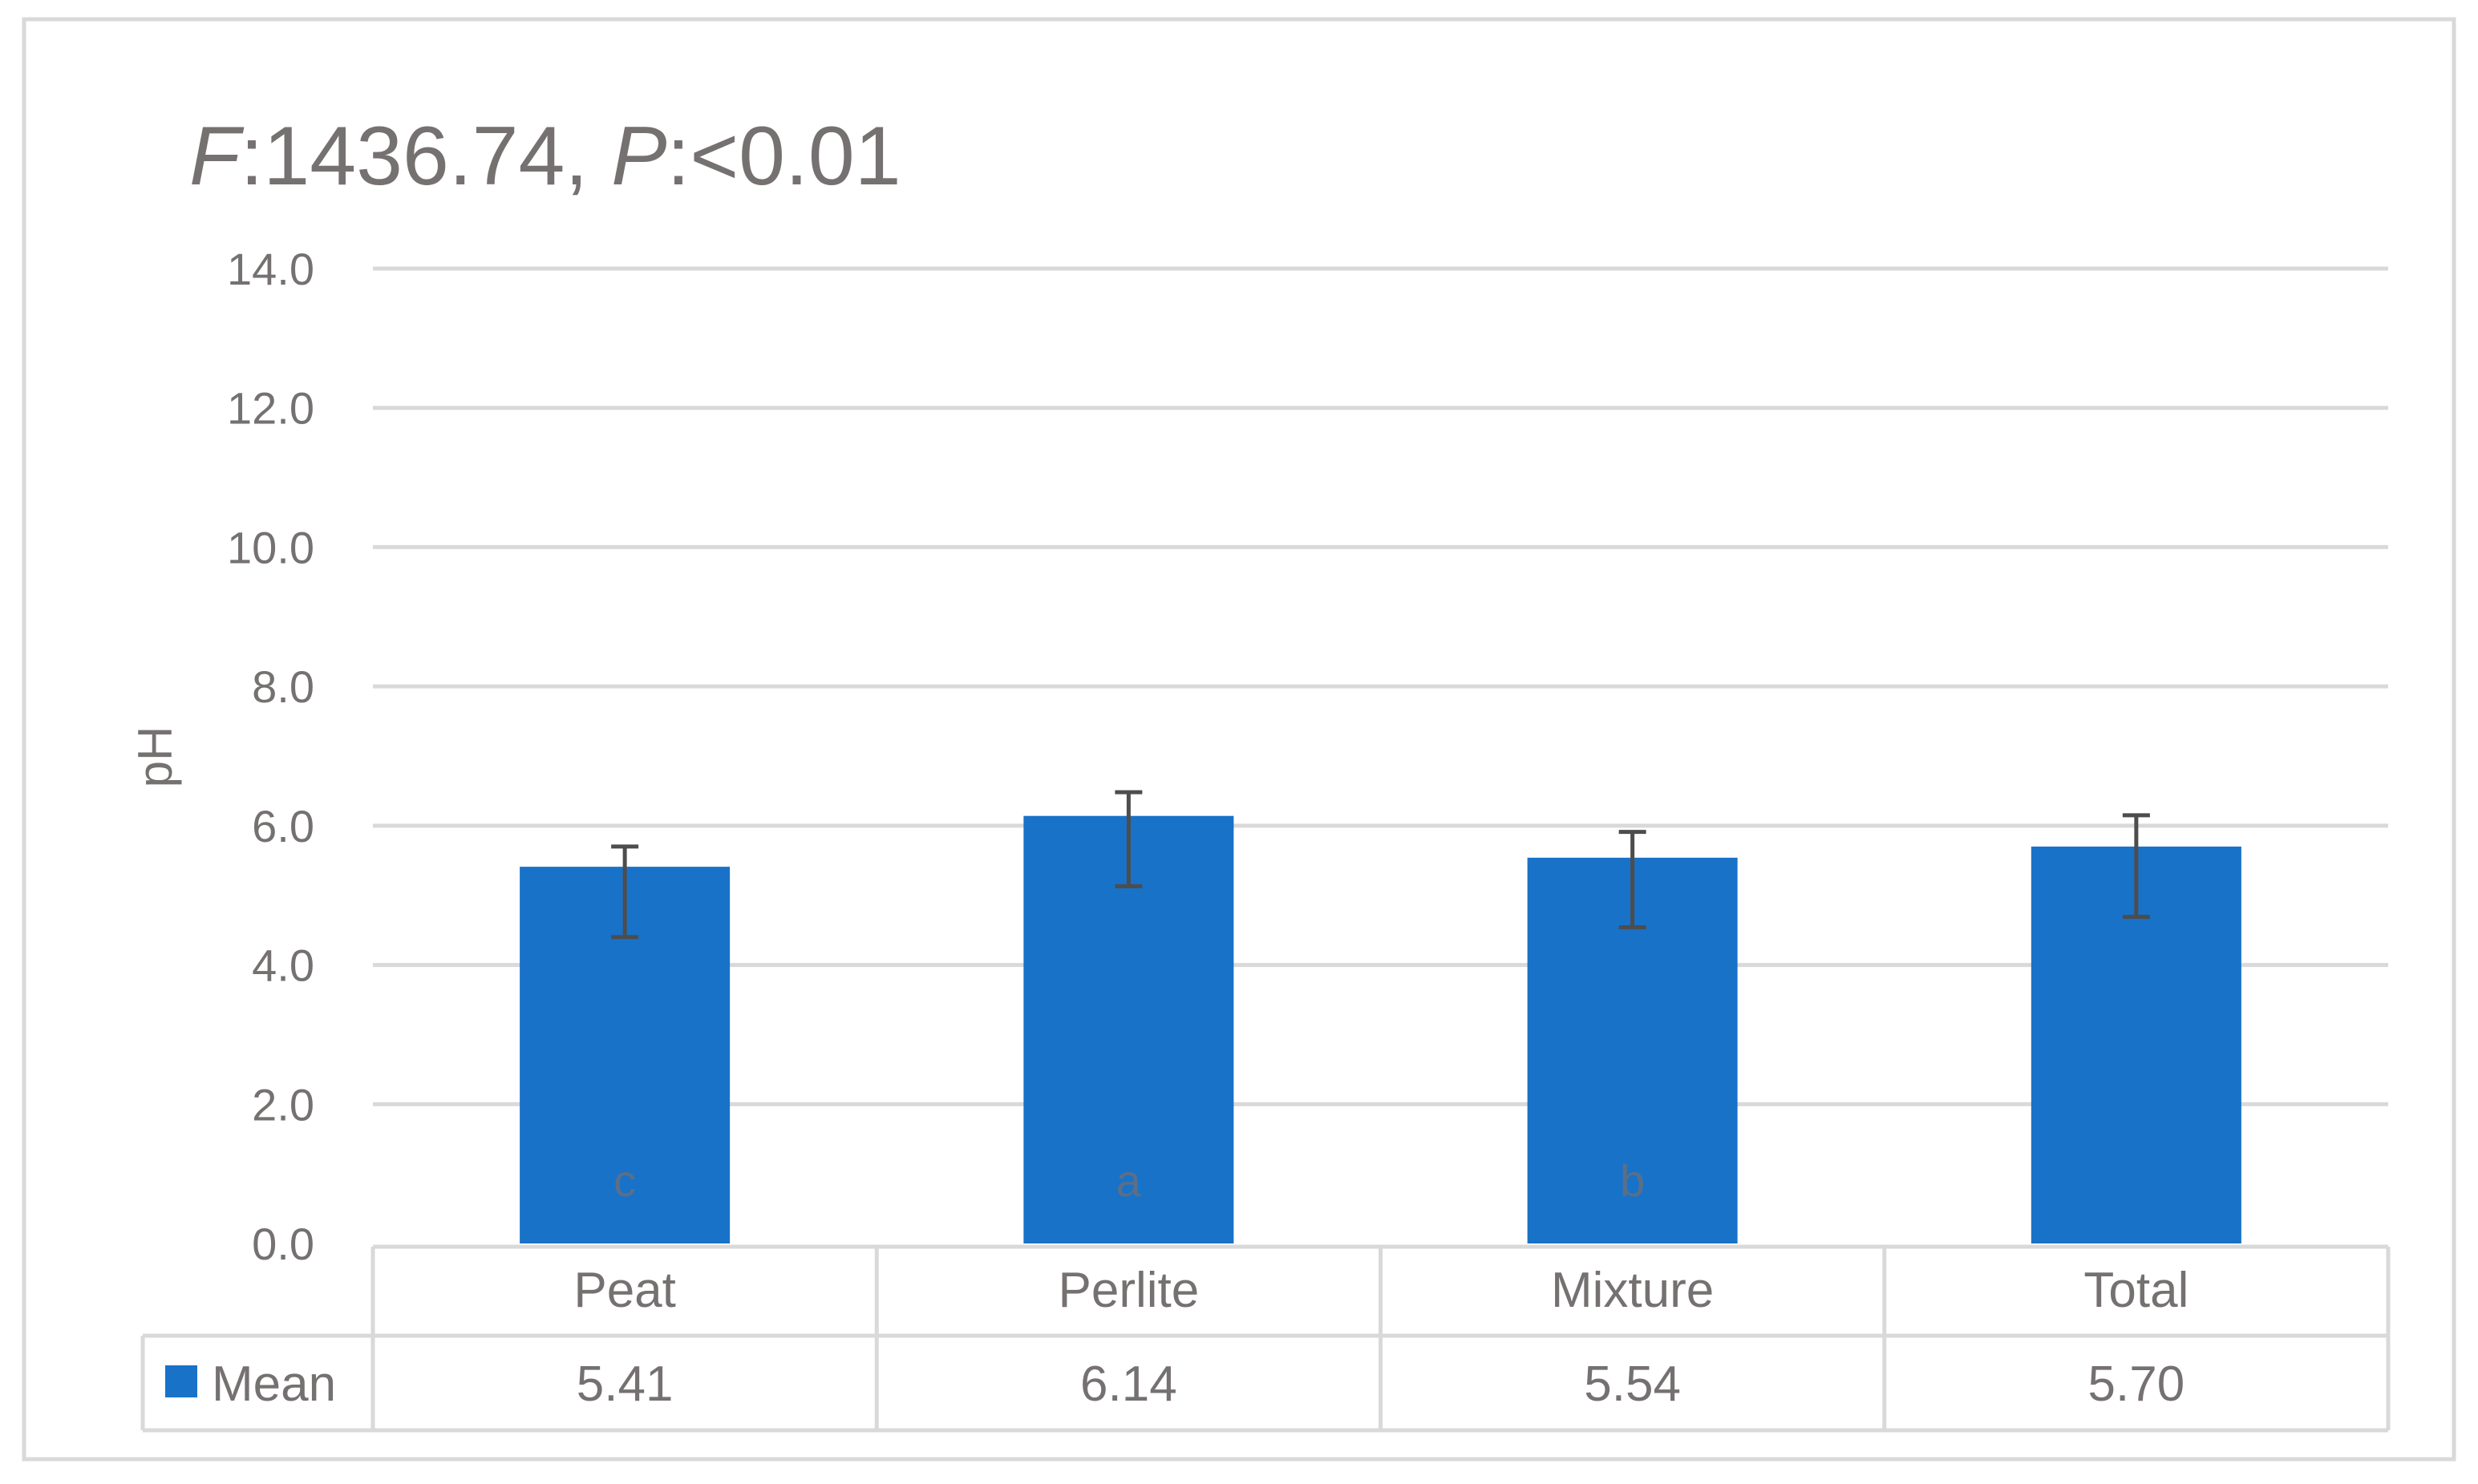  I want to click on y-axis-title: pH, so click(155, 757).